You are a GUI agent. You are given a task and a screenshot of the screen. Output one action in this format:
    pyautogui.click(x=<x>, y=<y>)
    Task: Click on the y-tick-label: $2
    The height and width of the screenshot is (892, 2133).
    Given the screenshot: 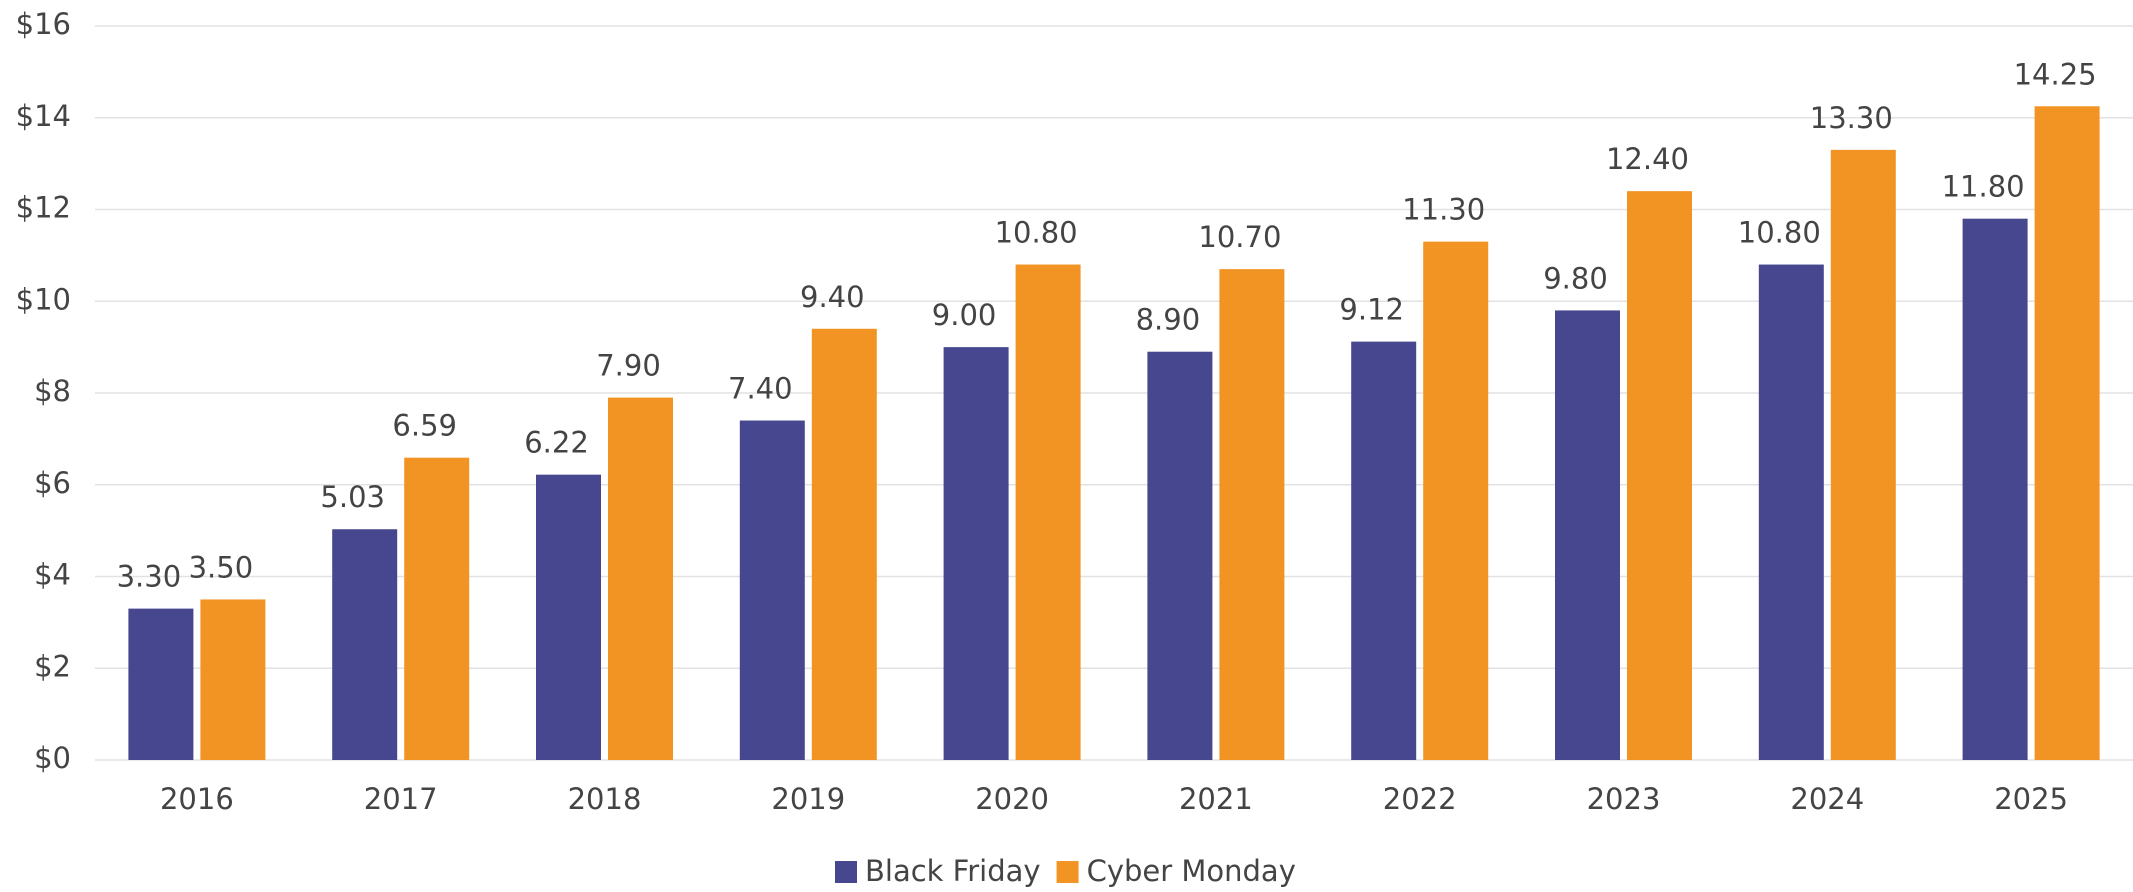 What is the action you would take?
    pyautogui.click(x=52, y=666)
    